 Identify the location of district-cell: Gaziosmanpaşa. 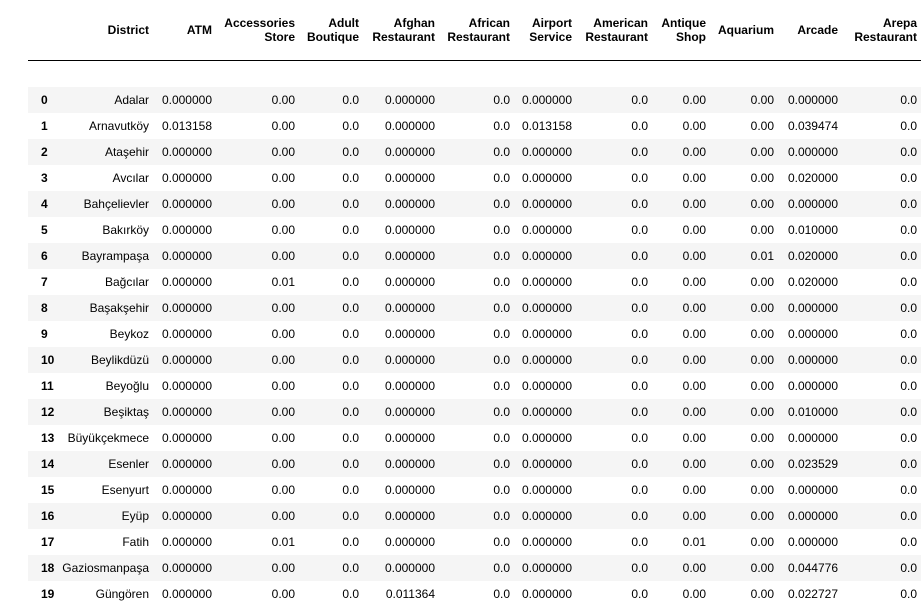
(103, 568).